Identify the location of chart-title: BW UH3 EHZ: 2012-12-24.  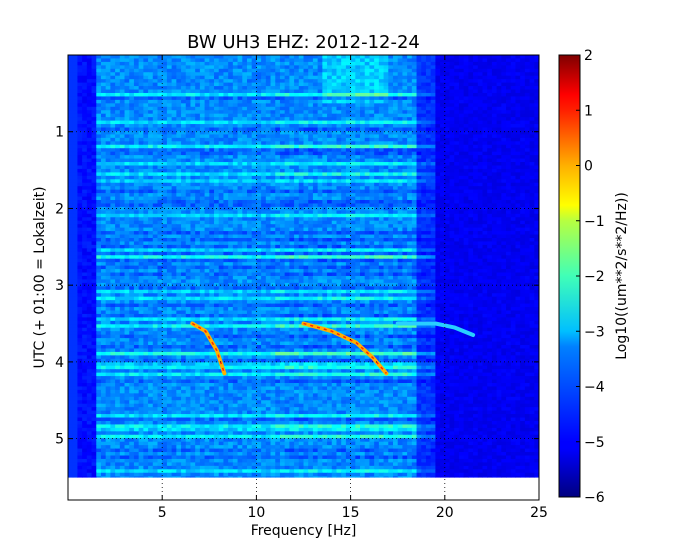
(303, 42).